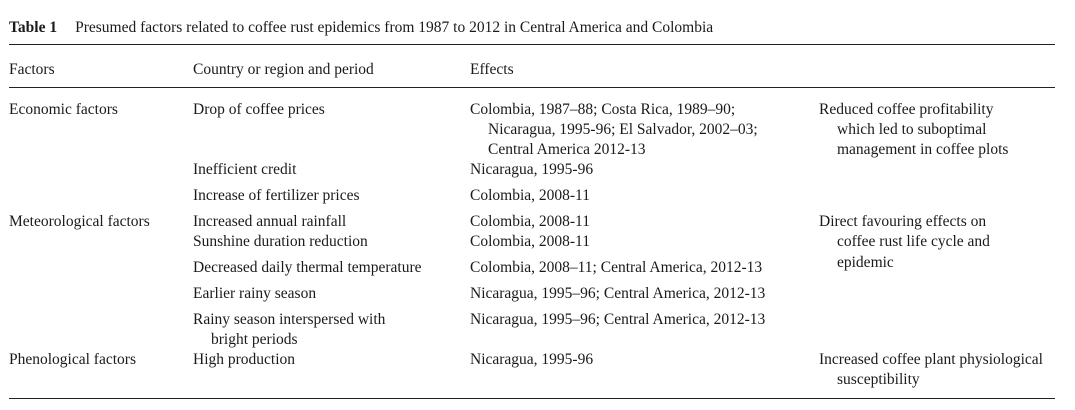  Describe the element at coordinates (923, 149) in the screenshot. I see `effect-economic-3: management in coffee plots` at that location.